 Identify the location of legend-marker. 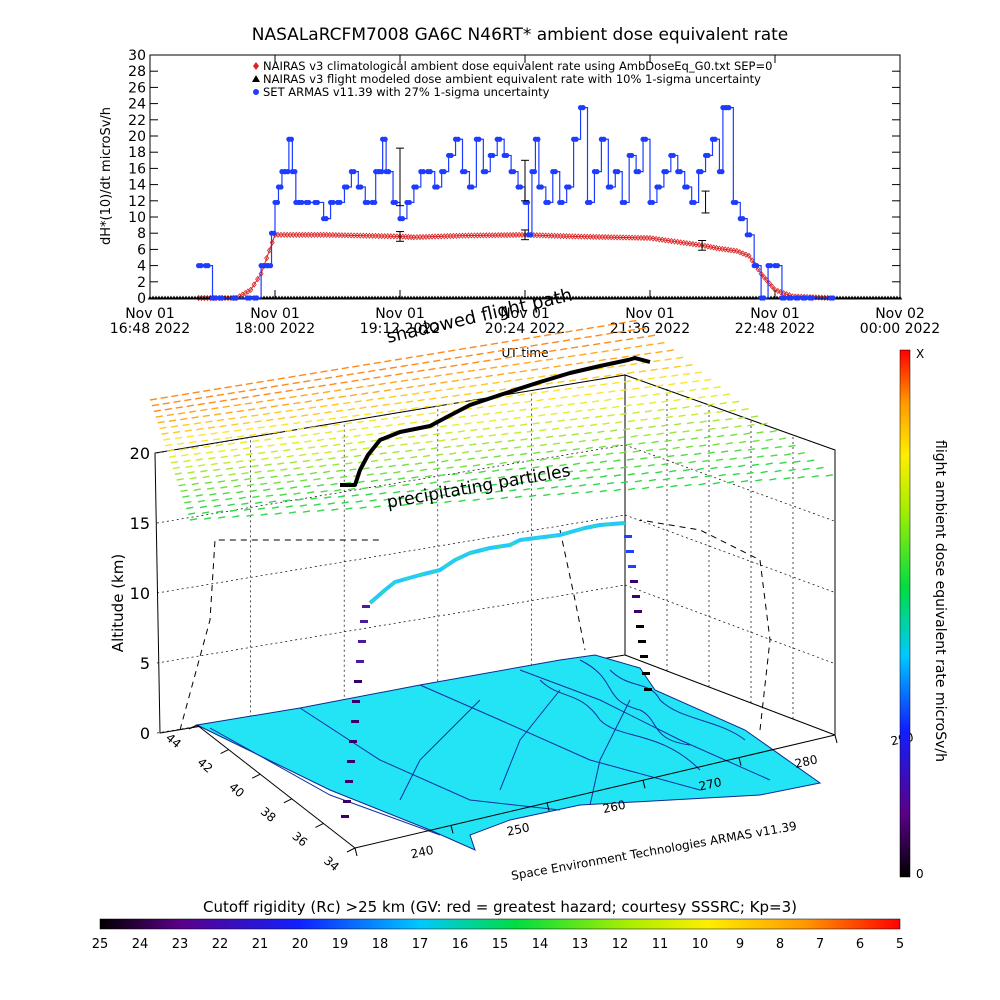
(256, 66).